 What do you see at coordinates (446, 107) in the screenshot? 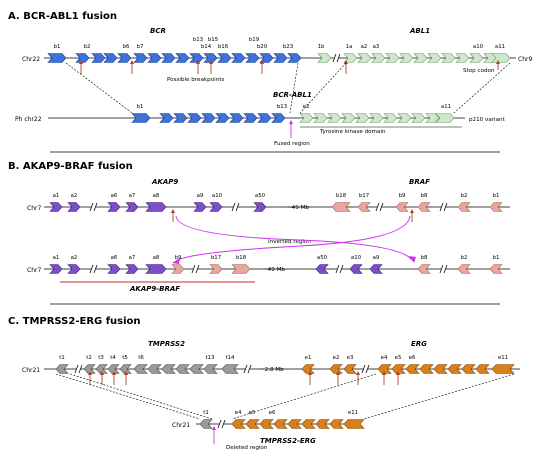
I see `label-fused-a11: a11` at bounding box center [446, 107].